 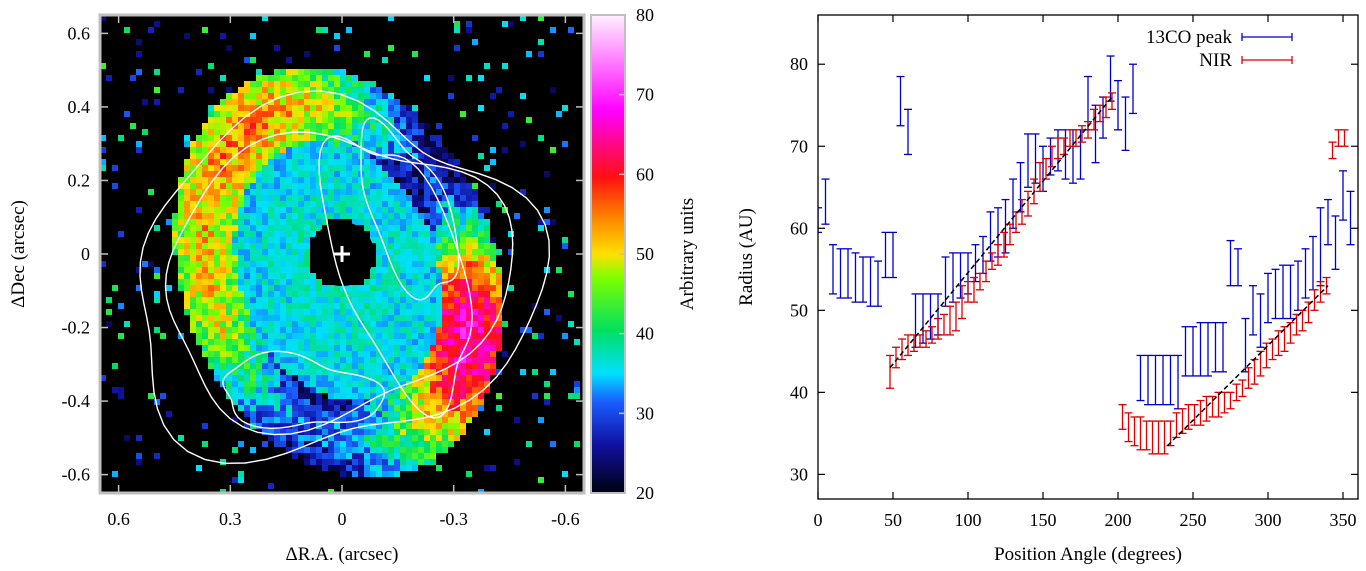 I want to click on image-x-tick-label: 0.6, so click(x=118, y=519).